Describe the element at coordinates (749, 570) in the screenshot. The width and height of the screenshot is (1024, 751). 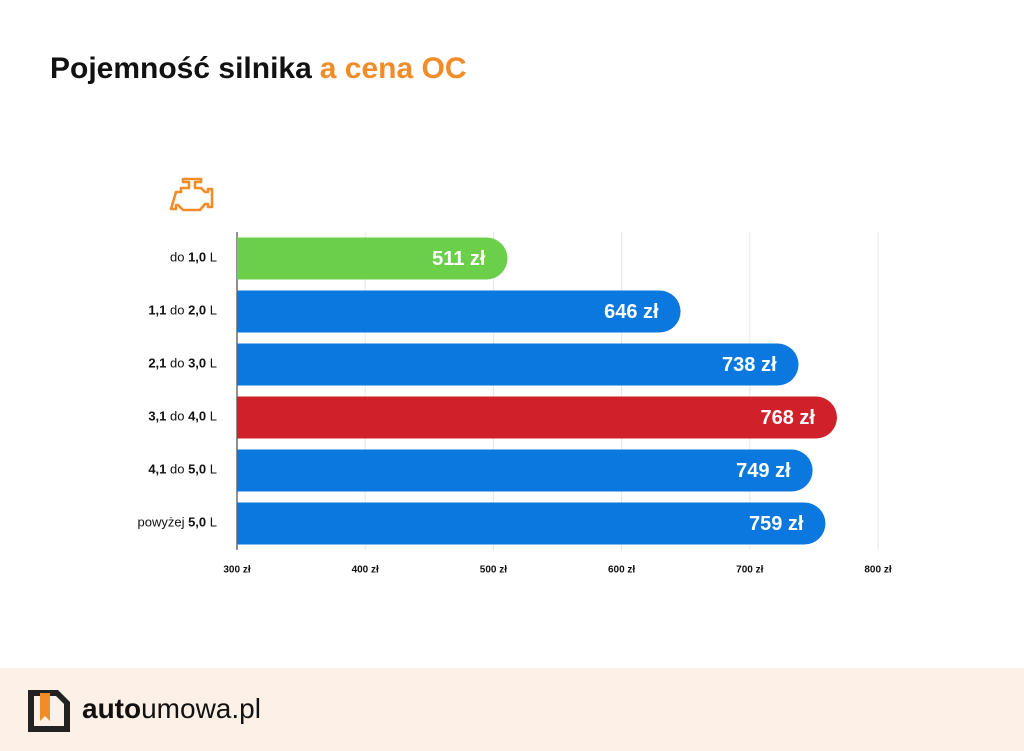
I see `x-tick-label: 700 zł` at that location.